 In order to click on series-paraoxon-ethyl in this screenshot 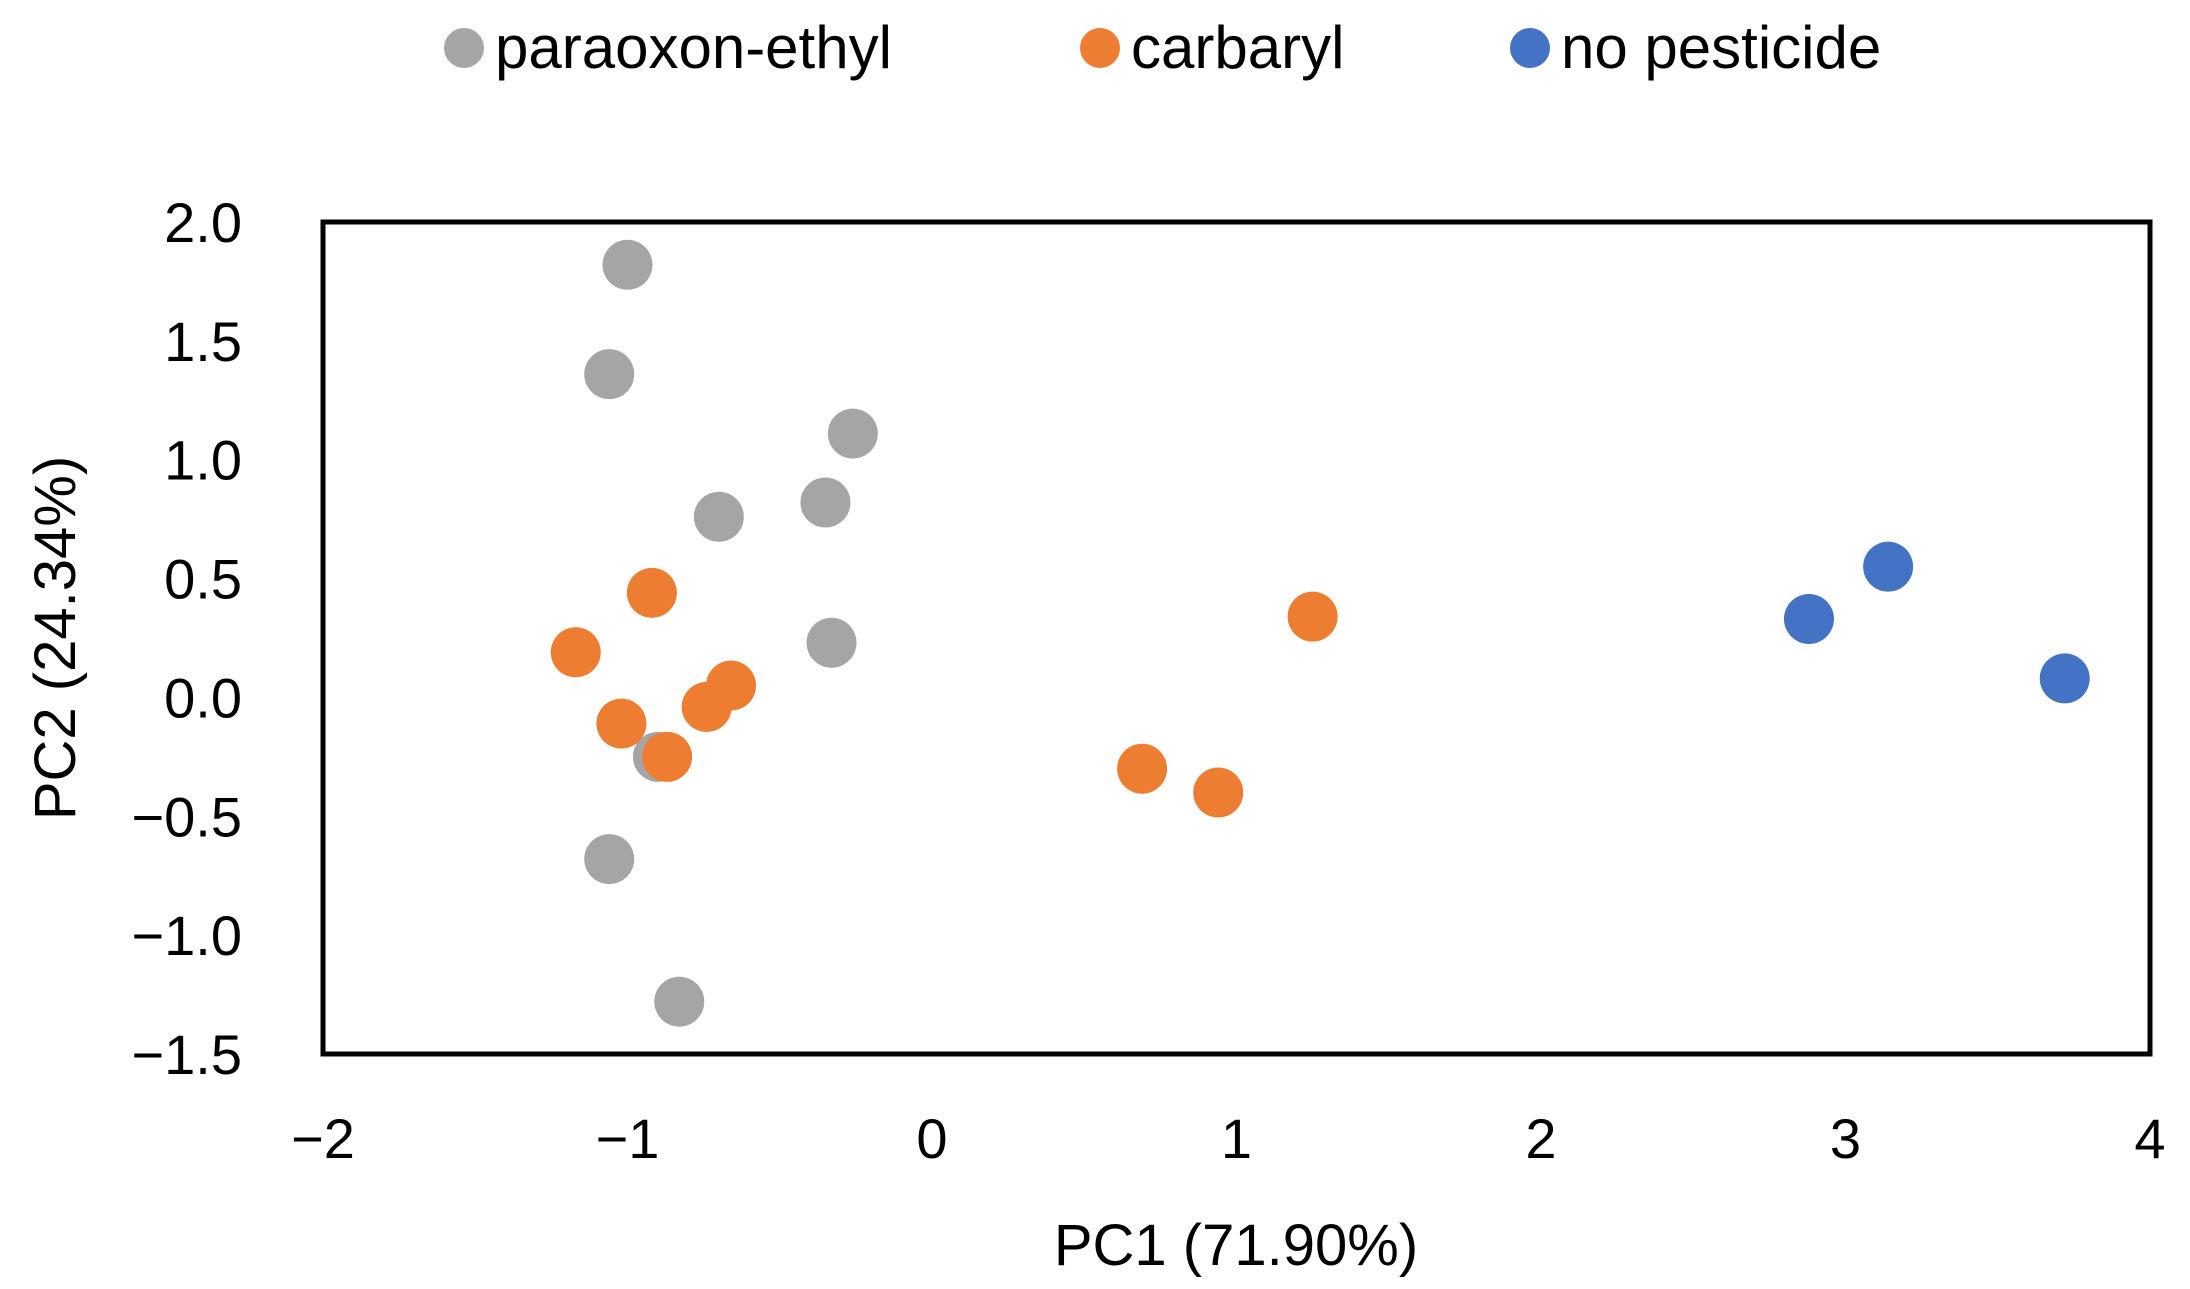, I will do `click(731, 633)`.